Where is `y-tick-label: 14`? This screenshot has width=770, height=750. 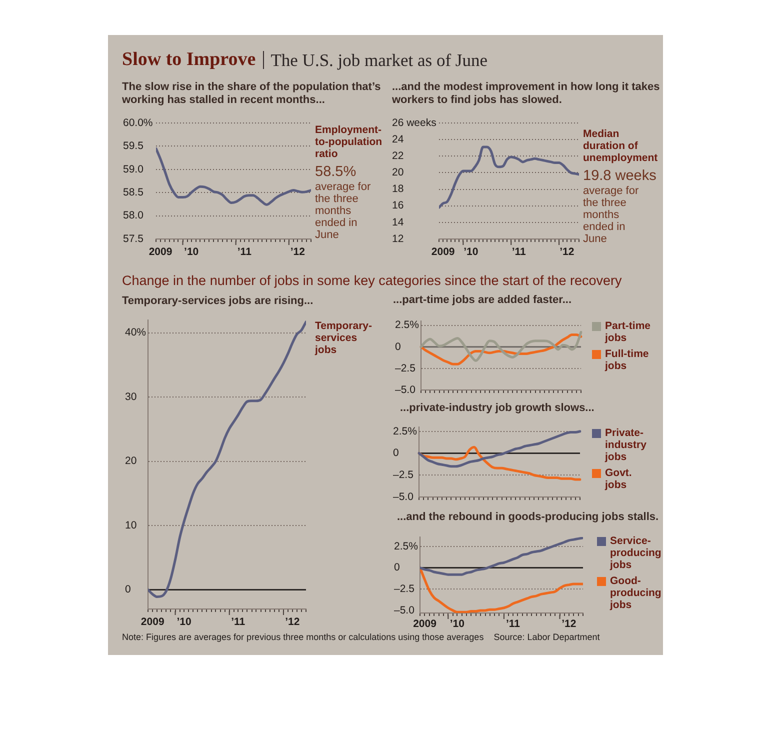
y-tick-label: 14 is located at coordinates (398, 222).